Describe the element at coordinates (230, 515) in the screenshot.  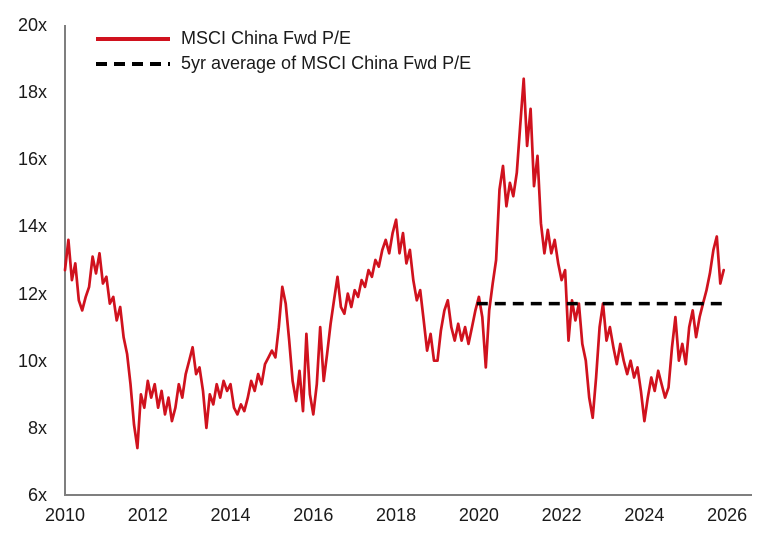
I see `x-tick-label: 2014` at that location.